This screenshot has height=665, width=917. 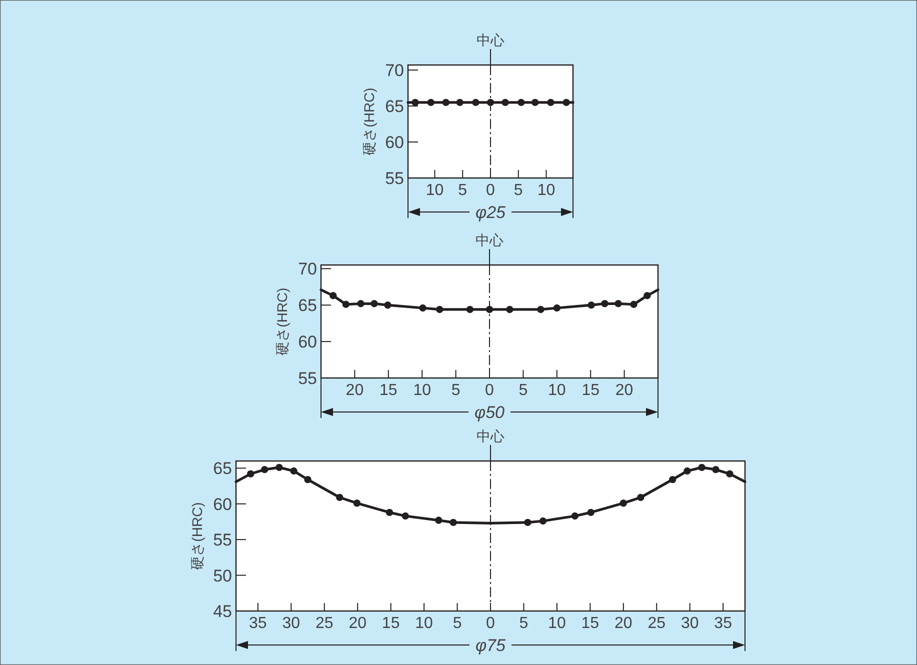 I want to click on x-axis-title: φ75, so click(x=491, y=645).